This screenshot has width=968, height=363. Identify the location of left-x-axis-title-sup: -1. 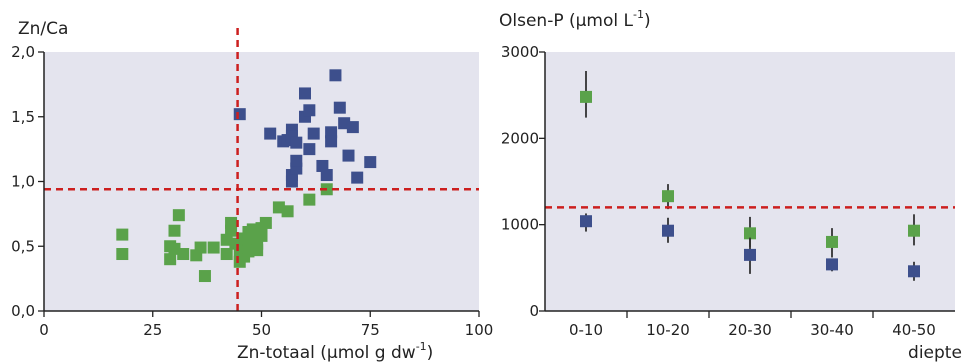
(421, 346).